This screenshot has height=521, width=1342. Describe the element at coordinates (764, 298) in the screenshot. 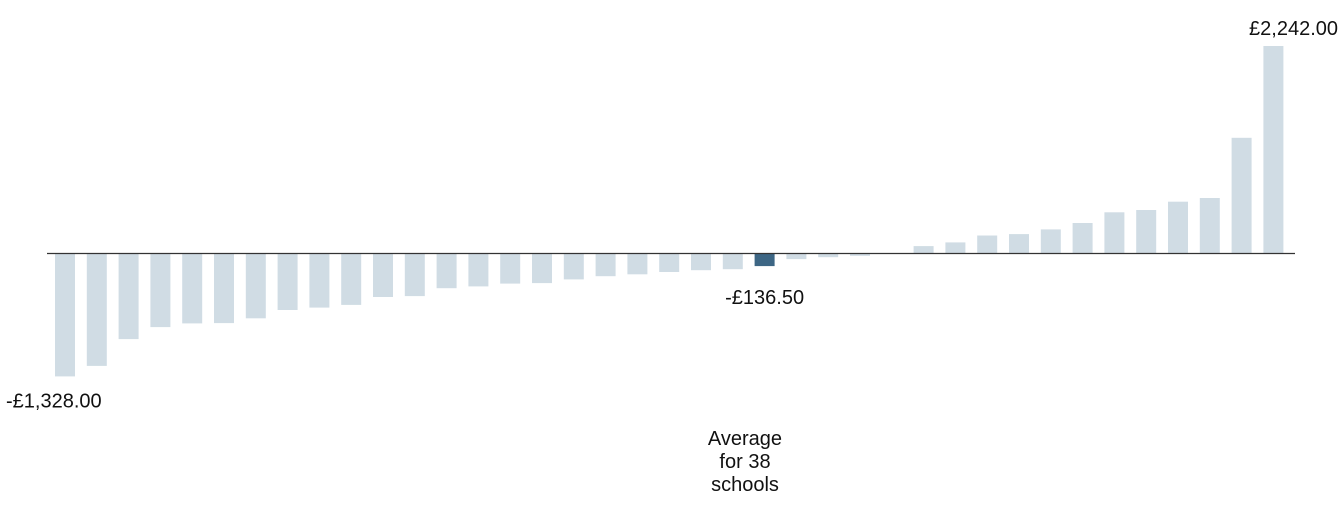

I see `average-value-label: -£136.50` at that location.